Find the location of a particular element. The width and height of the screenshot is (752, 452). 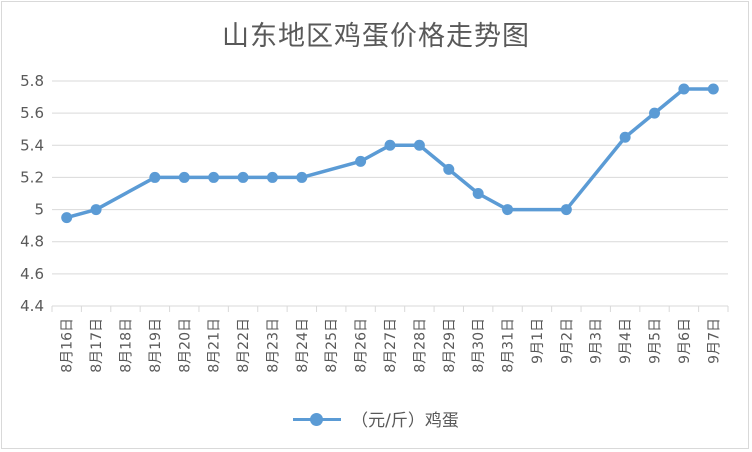

legend-swatch is located at coordinates (317, 419).